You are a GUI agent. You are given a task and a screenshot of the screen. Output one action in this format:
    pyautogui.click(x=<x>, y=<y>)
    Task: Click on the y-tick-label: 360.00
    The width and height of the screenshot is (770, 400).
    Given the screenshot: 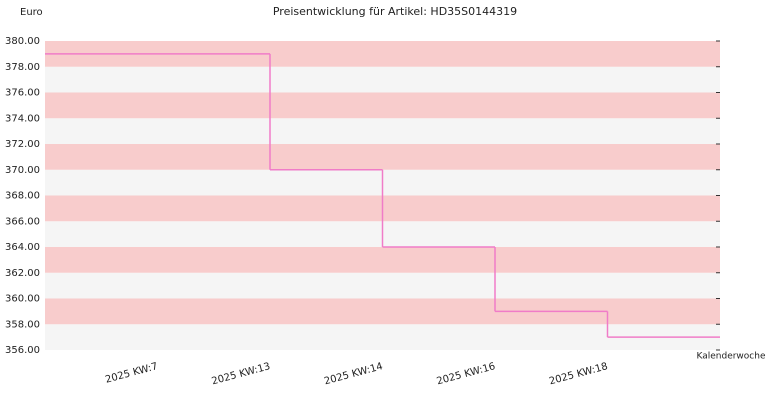 What is the action you would take?
    pyautogui.click(x=22, y=299)
    